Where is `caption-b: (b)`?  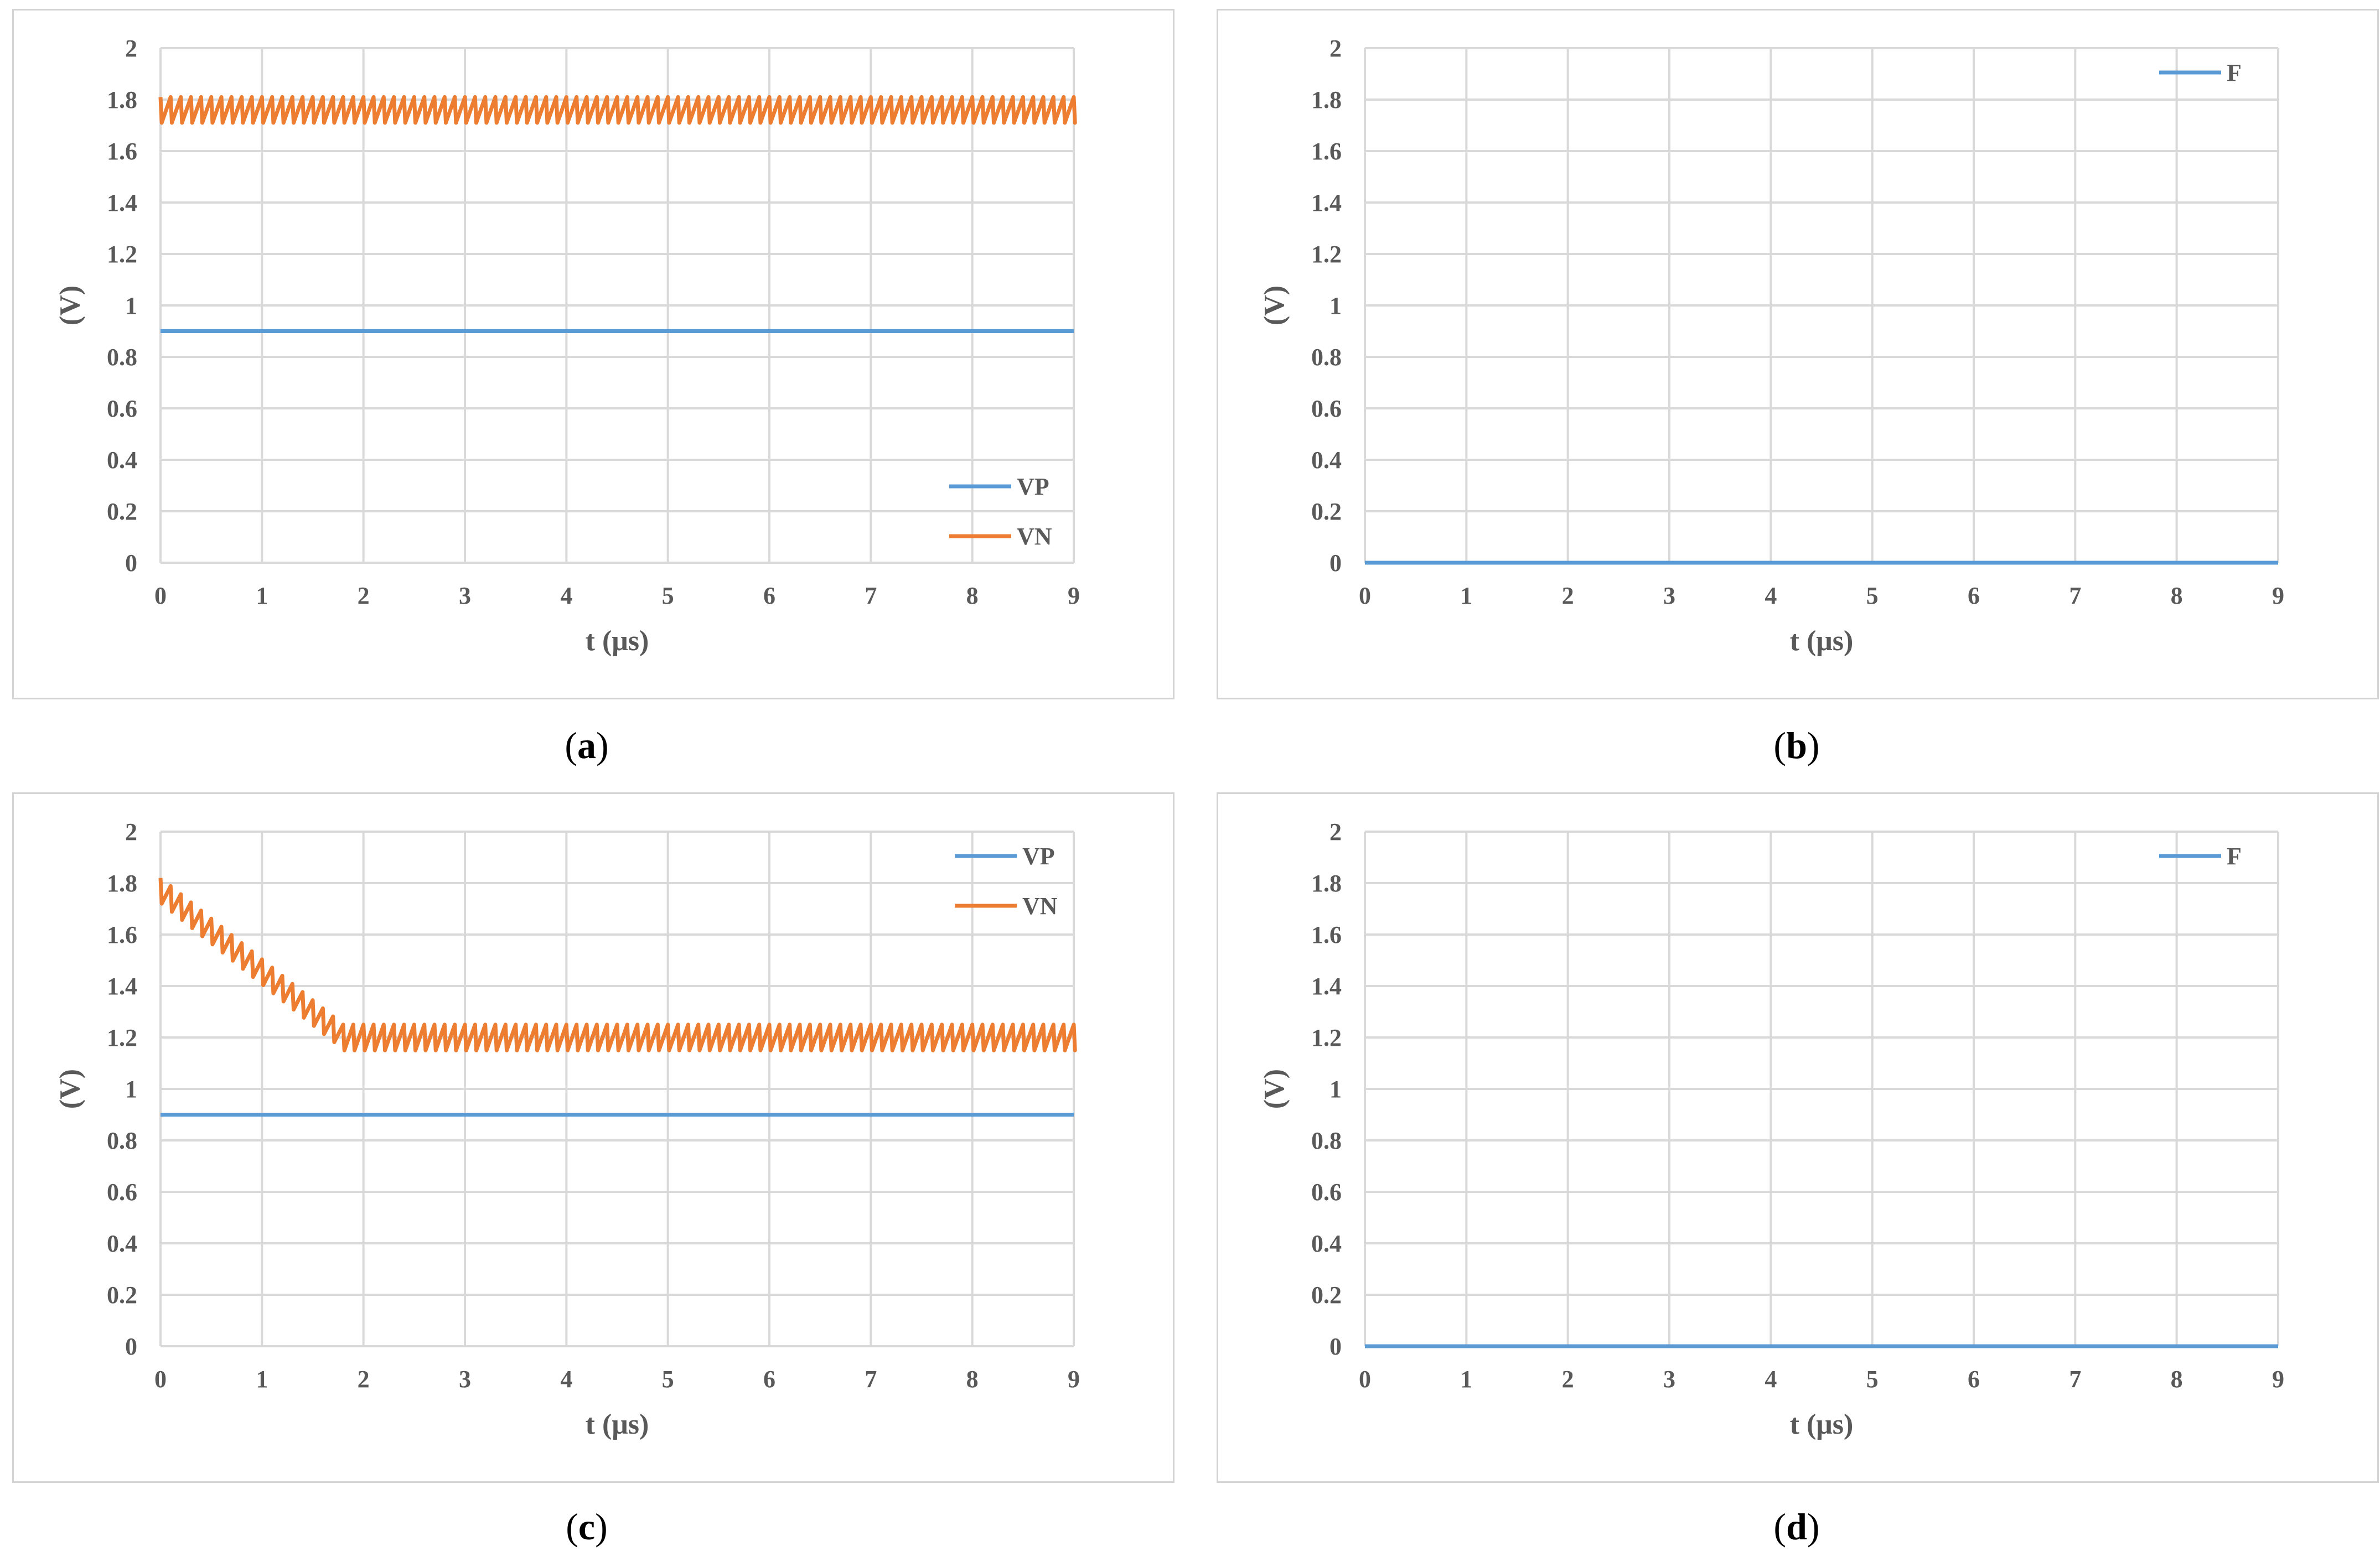
caption-b: (b) is located at coordinates (1796, 745).